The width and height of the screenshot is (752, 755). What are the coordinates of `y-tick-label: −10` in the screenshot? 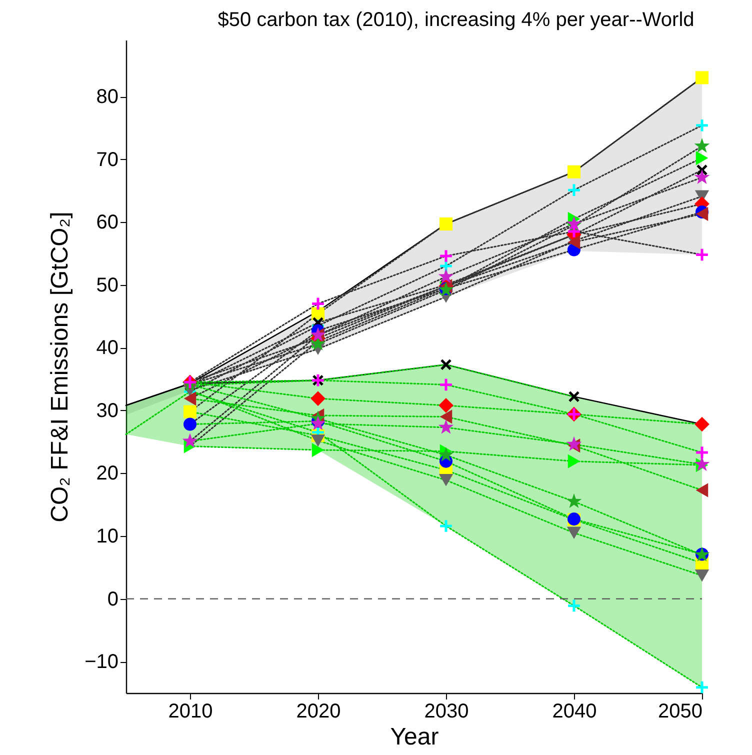 It's located at (101, 662).